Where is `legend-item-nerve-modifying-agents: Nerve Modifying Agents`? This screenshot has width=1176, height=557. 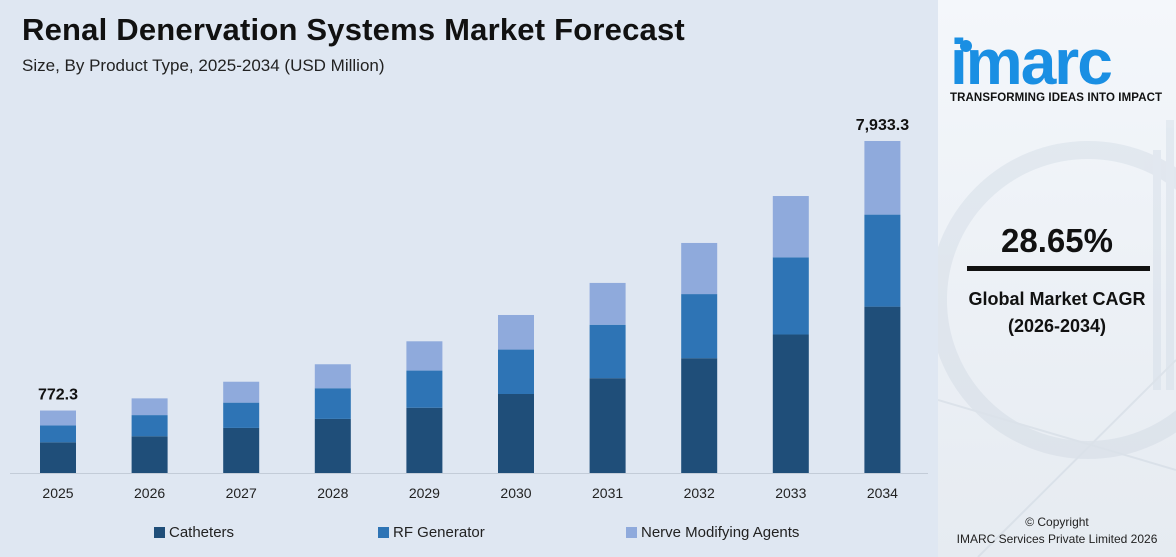
legend-item-nerve-modifying-agents: Nerve Modifying Agents is located at coordinates (712, 532).